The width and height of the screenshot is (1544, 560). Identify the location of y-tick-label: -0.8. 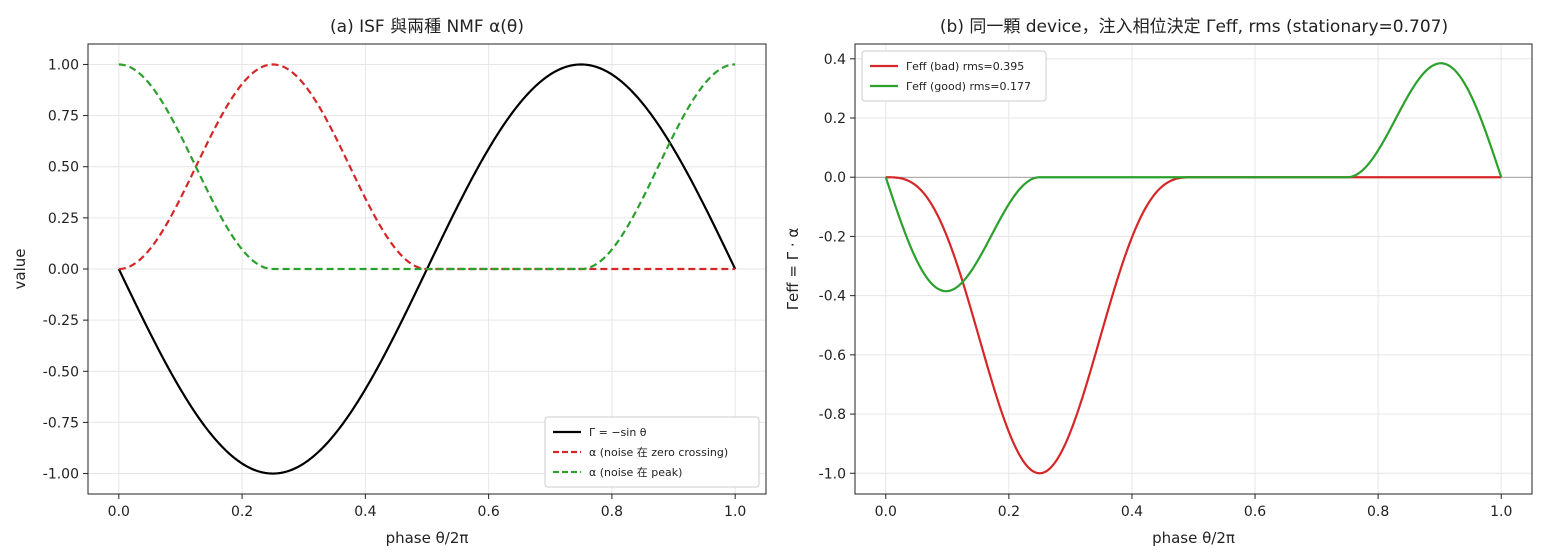
(832, 415).